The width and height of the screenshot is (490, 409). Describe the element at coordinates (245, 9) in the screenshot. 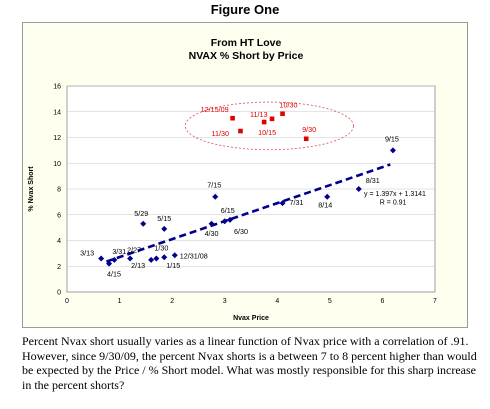

I see `figure-label: Figure One` at that location.